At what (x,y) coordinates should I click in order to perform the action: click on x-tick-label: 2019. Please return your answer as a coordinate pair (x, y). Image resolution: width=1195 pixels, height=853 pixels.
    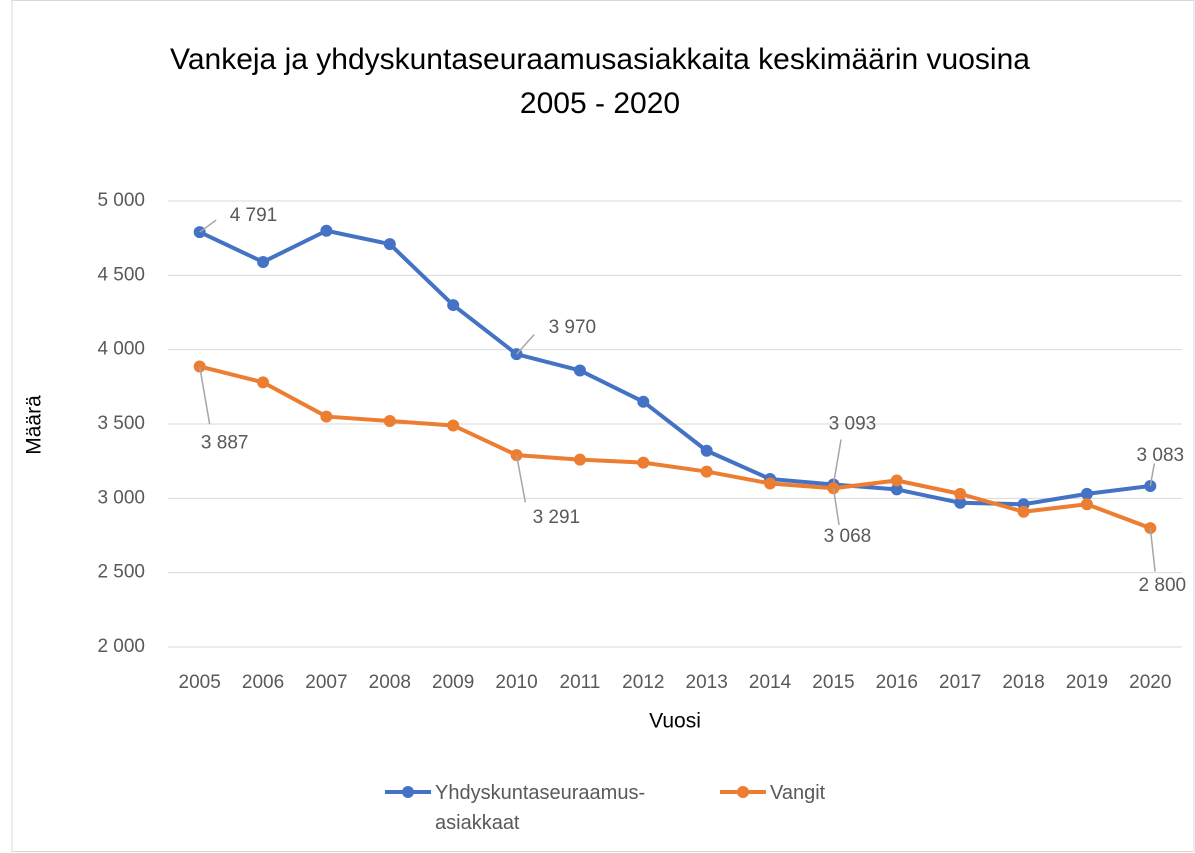
    Looking at the image, I should click on (1087, 682).